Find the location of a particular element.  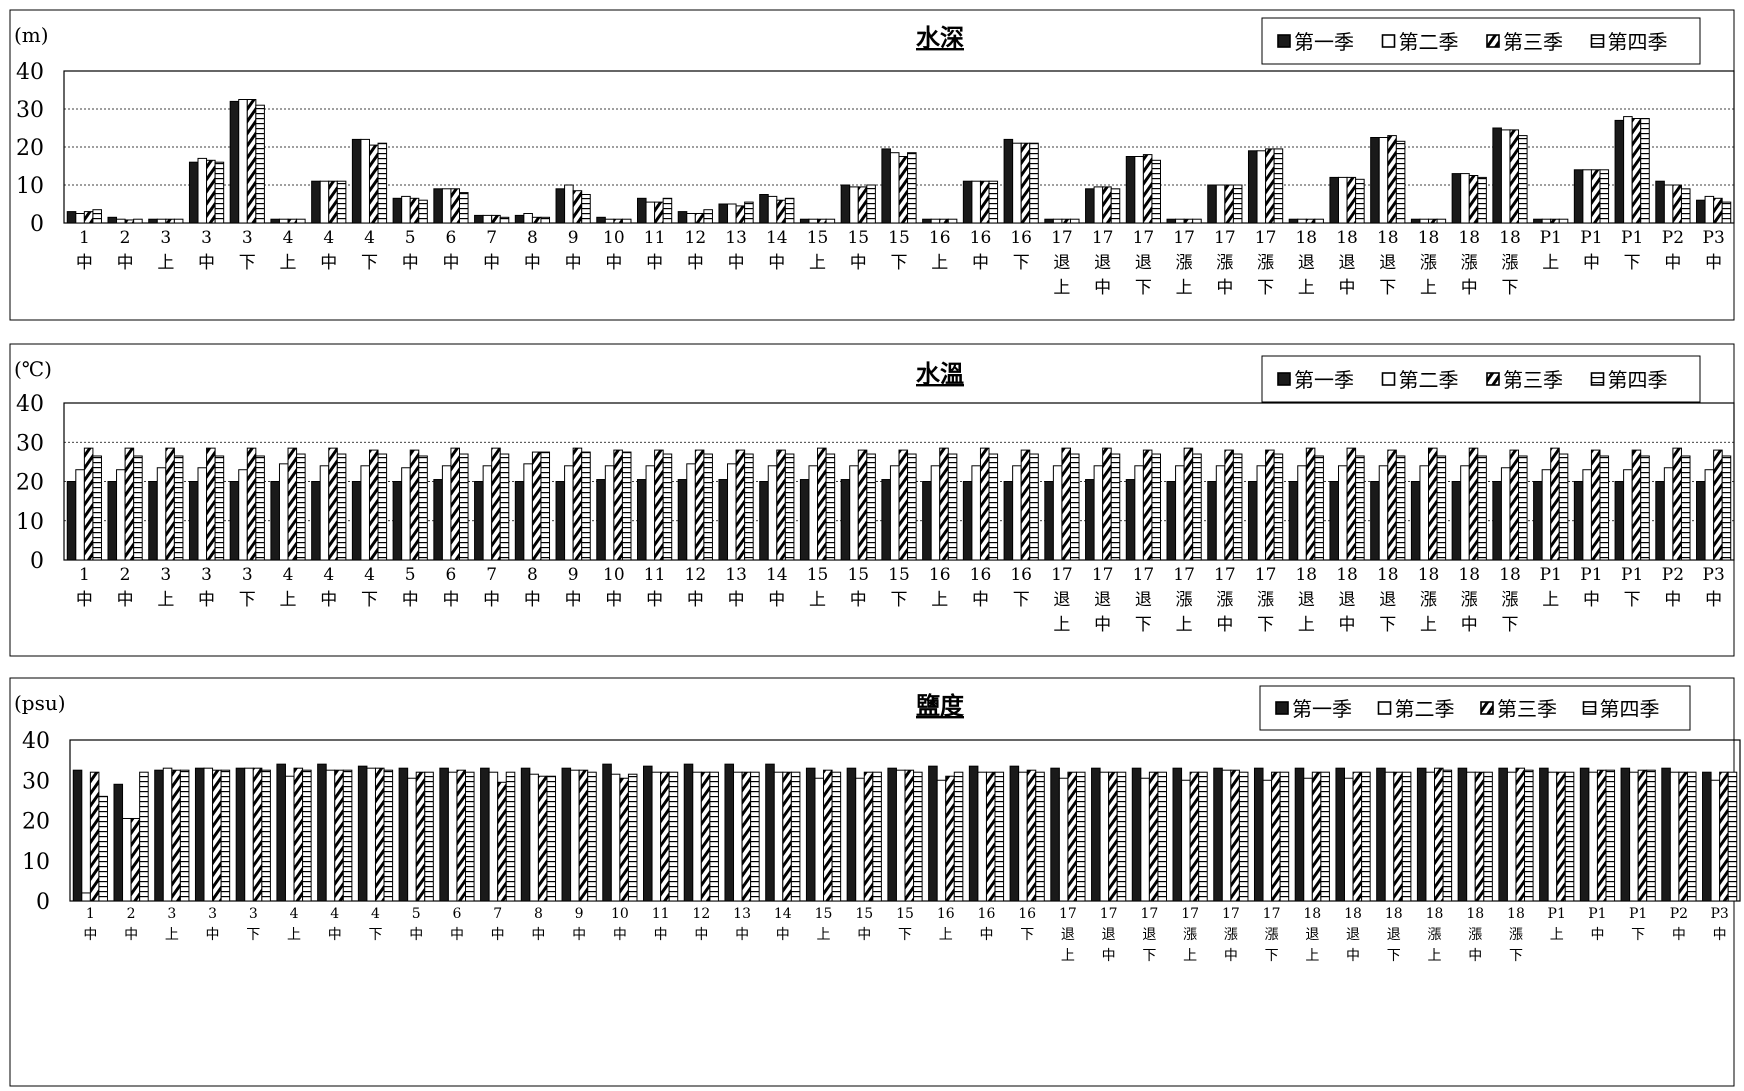

legend-box is located at coordinates (1475, 708).